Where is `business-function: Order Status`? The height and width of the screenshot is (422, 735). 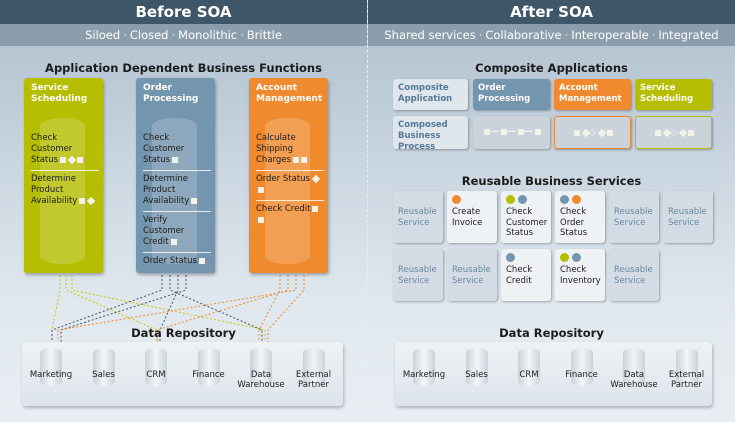 business-function: Order Status is located at coordinates (177, 262).